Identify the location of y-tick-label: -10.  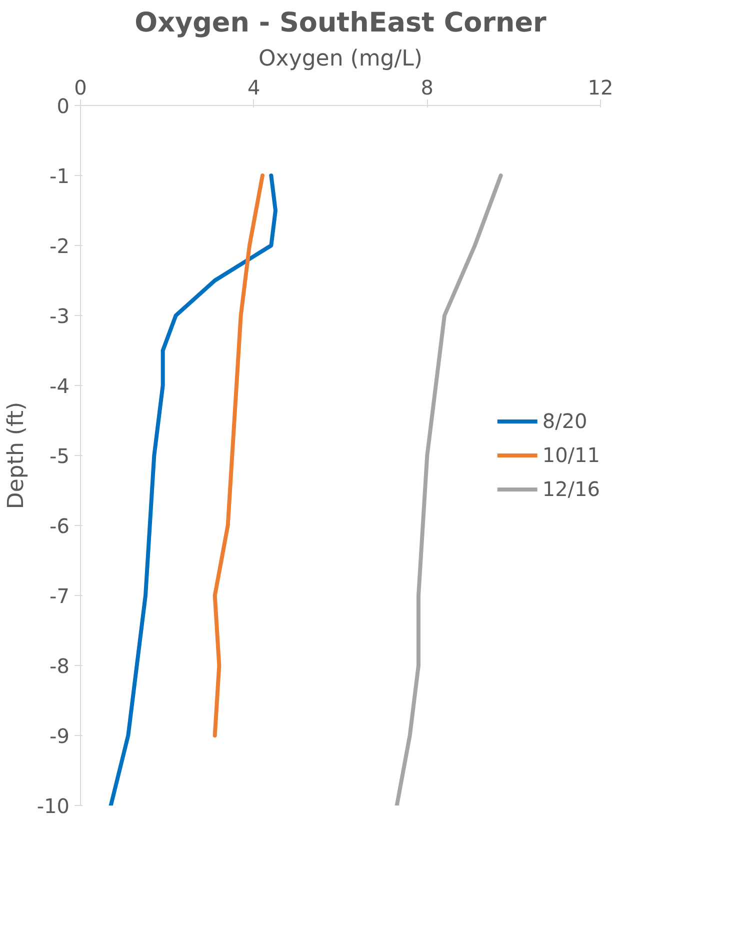
(53, 806).